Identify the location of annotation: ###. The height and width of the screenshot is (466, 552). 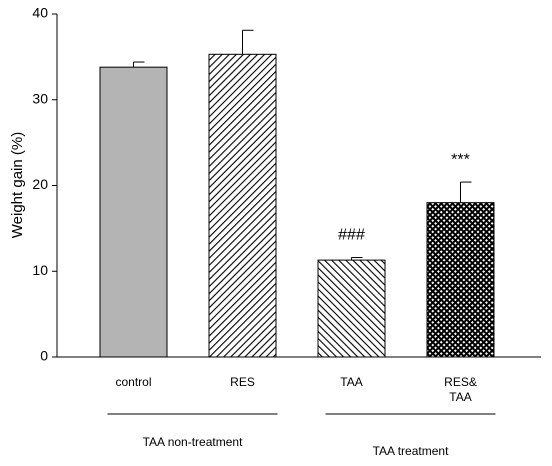
(351, 235).